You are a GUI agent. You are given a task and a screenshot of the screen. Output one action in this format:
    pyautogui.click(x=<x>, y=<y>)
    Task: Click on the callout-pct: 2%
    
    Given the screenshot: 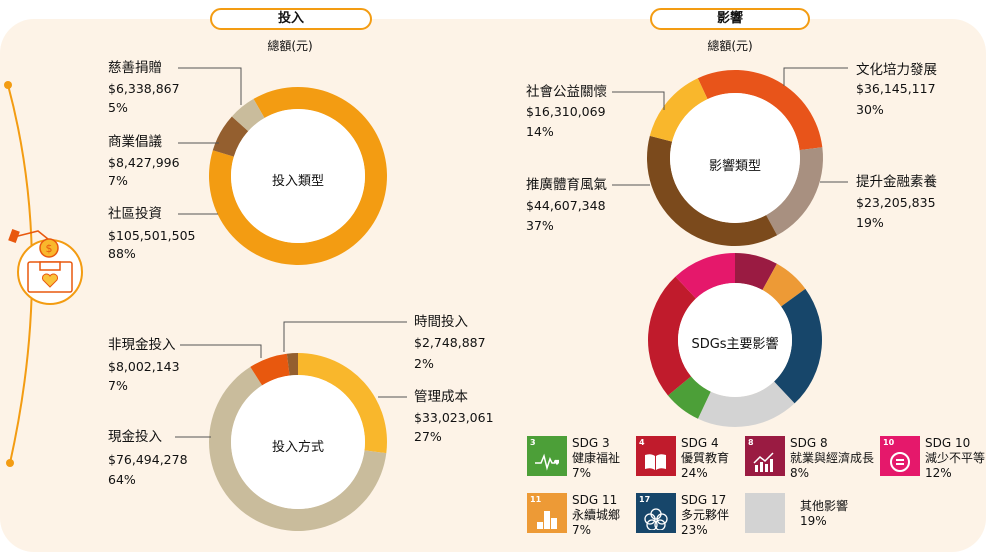 What is the action you would take?
    pyautogui.click(x=424, y=363)
    